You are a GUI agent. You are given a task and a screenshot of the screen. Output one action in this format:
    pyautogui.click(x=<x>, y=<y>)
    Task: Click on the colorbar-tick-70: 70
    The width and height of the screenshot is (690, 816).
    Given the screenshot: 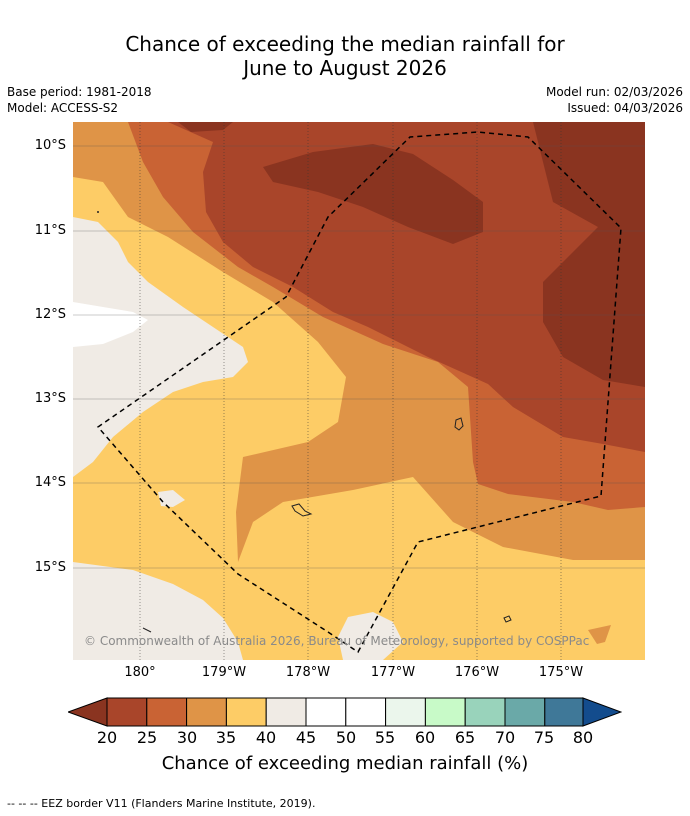 What is the action you would take?
    pyautogui.click(x=505, y=737)
    